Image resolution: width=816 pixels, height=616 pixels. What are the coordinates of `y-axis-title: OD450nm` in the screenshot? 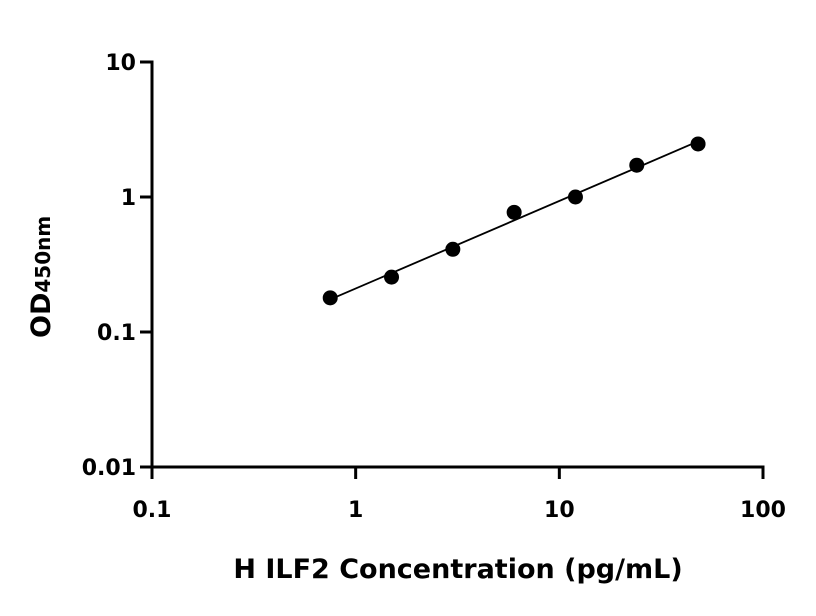 It's located at (41, 277).